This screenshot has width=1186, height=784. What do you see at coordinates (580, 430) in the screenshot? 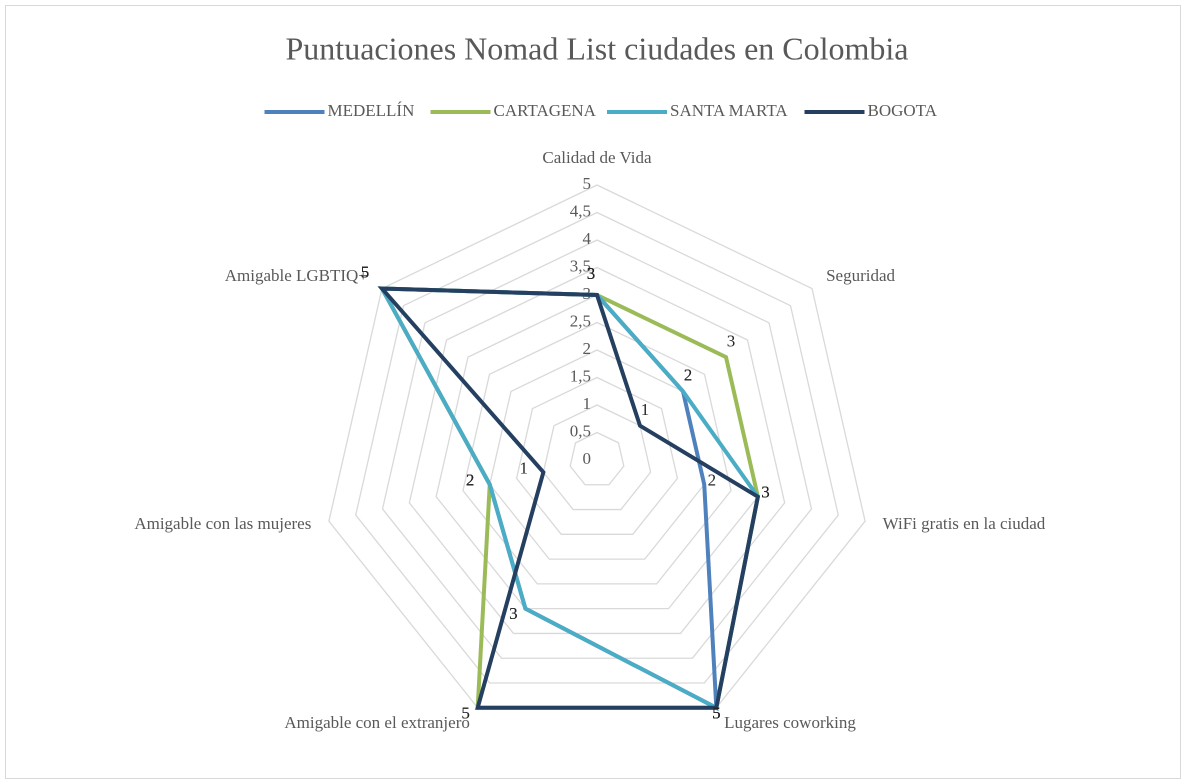
I see `radial-tick-label: 0,5` at bounding box center [580, 430].